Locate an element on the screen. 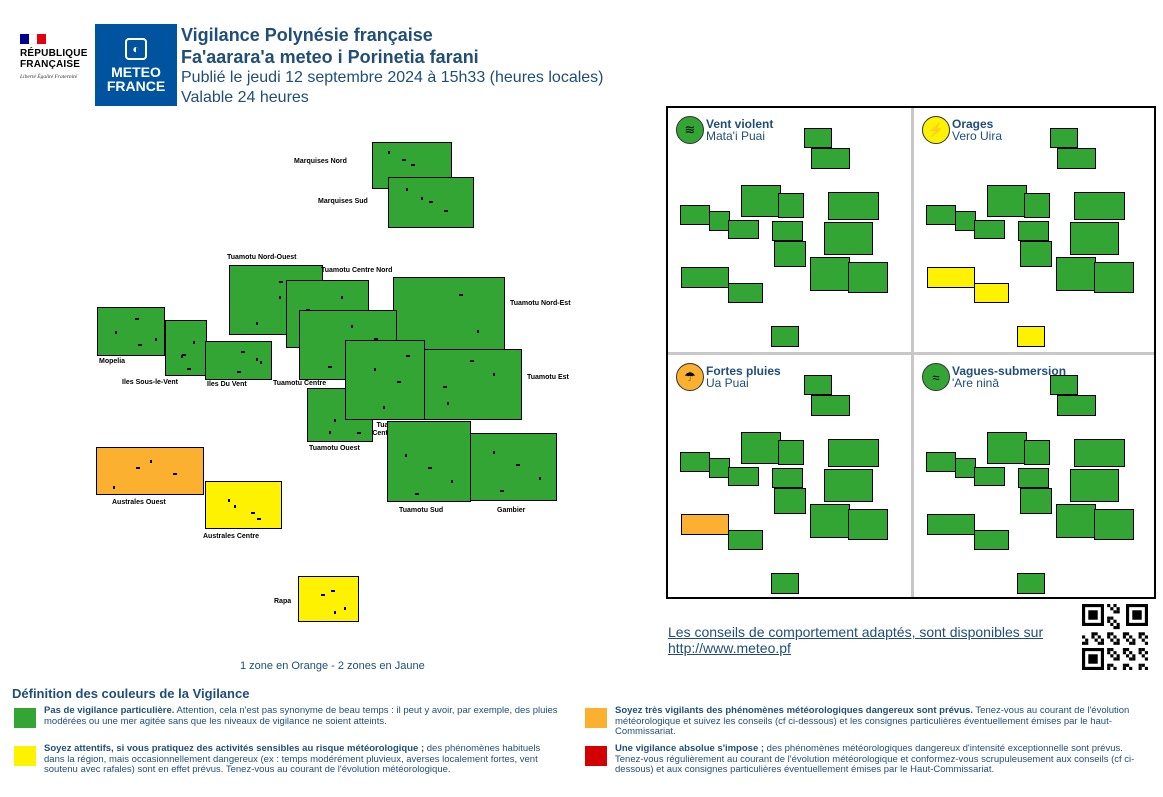 This screenshot has width=1163, height=797. zone-label: Mopelia is located at coordinates (112, 361).